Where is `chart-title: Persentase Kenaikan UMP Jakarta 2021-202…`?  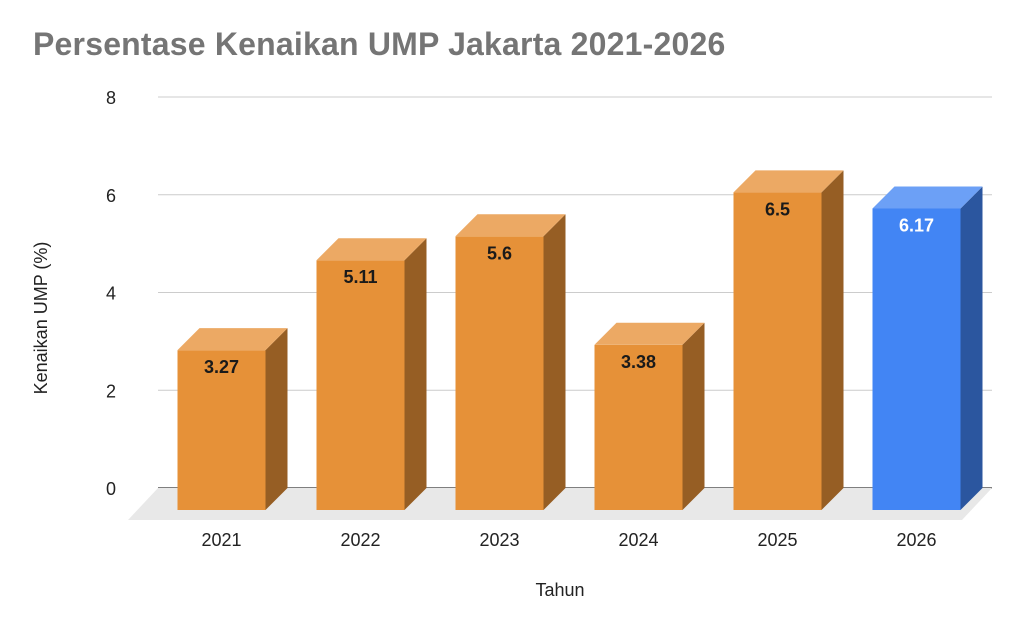 chart-title: Persentase Kenaikan UMP Jakarta 2021-202… is located at coordinates (379, 44).